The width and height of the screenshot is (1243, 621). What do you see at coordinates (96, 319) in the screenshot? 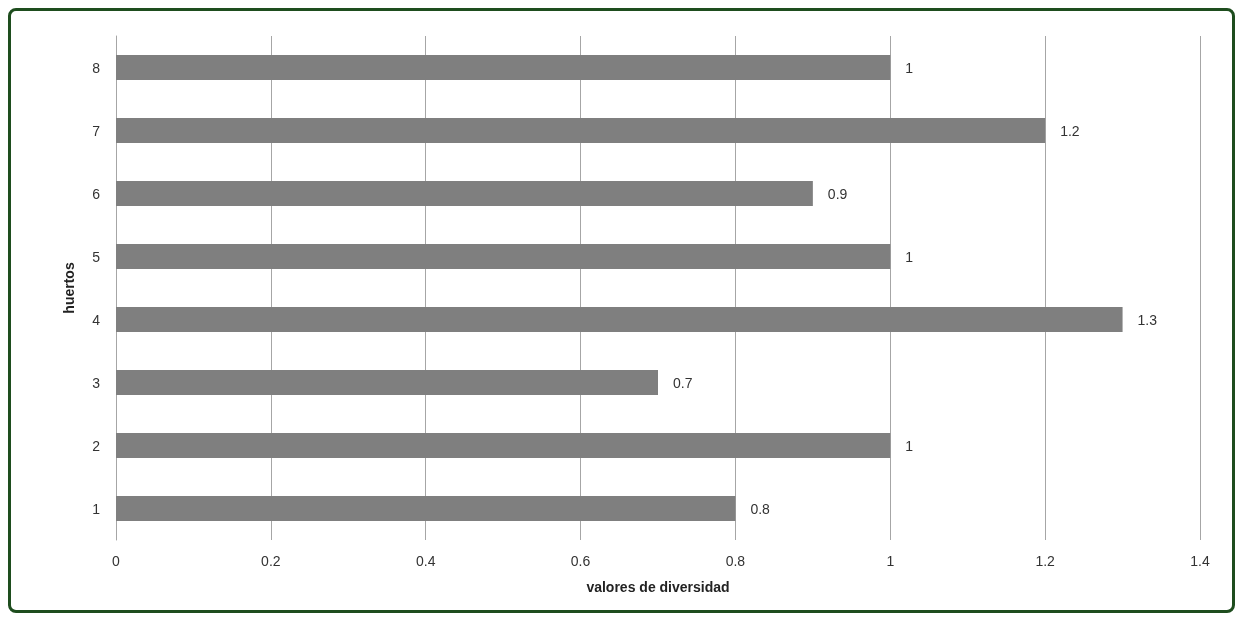
I see `y-tick-label: 4` at bounding box center [96, 319].